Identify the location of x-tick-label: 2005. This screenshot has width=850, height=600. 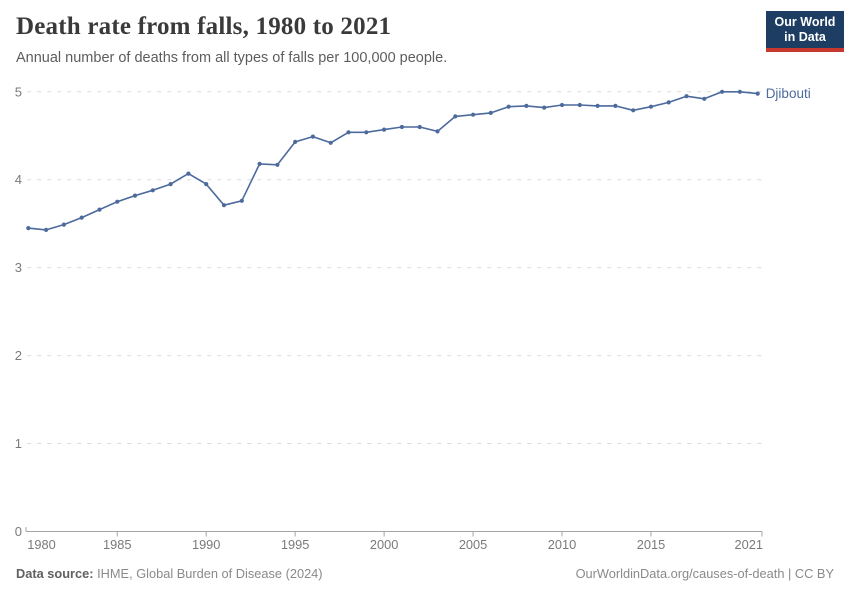
(473, 544).